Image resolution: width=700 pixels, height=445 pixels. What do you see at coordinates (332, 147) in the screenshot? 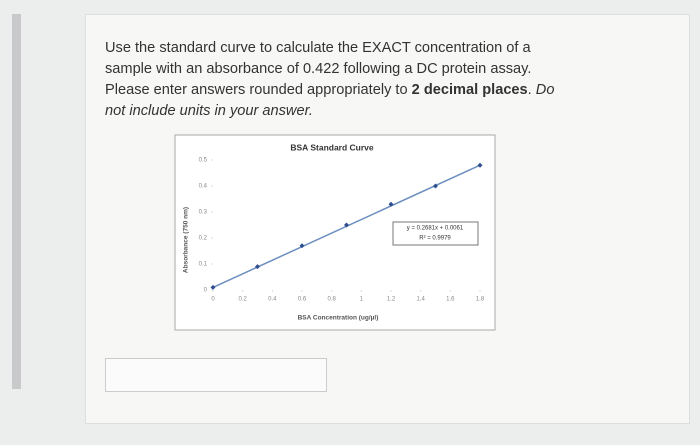
I see `chart-title: BSA Standard Curve` at bounding box center [332, 147].